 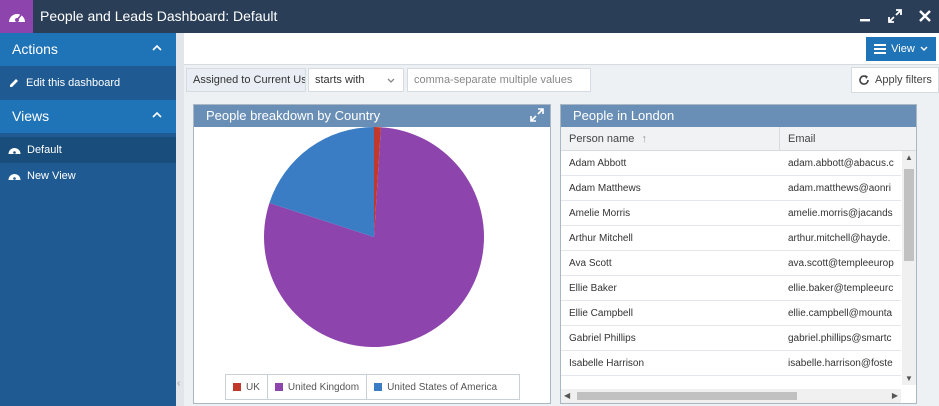 I want to click on chart-panel-title: People breakdown by Country, so click(x=293, y=115).